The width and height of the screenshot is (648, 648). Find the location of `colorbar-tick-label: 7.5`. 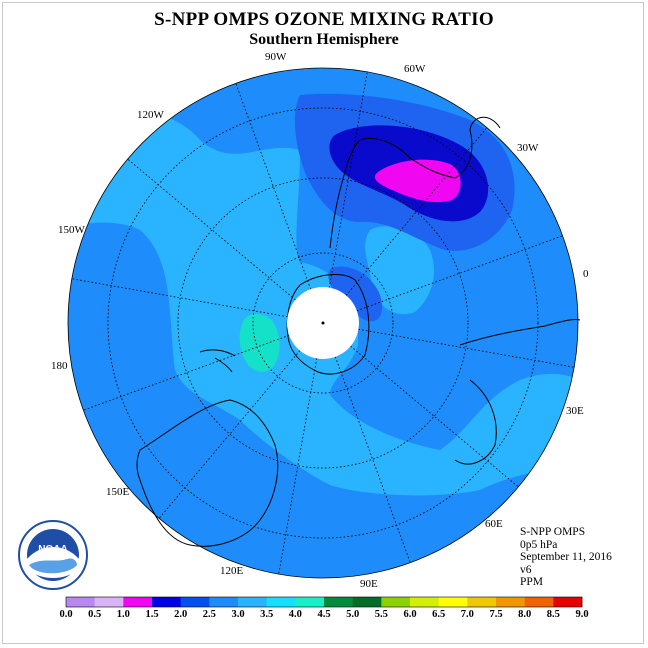

colorbar-tick-label: 7.5 is located at coordinates (496, 614).